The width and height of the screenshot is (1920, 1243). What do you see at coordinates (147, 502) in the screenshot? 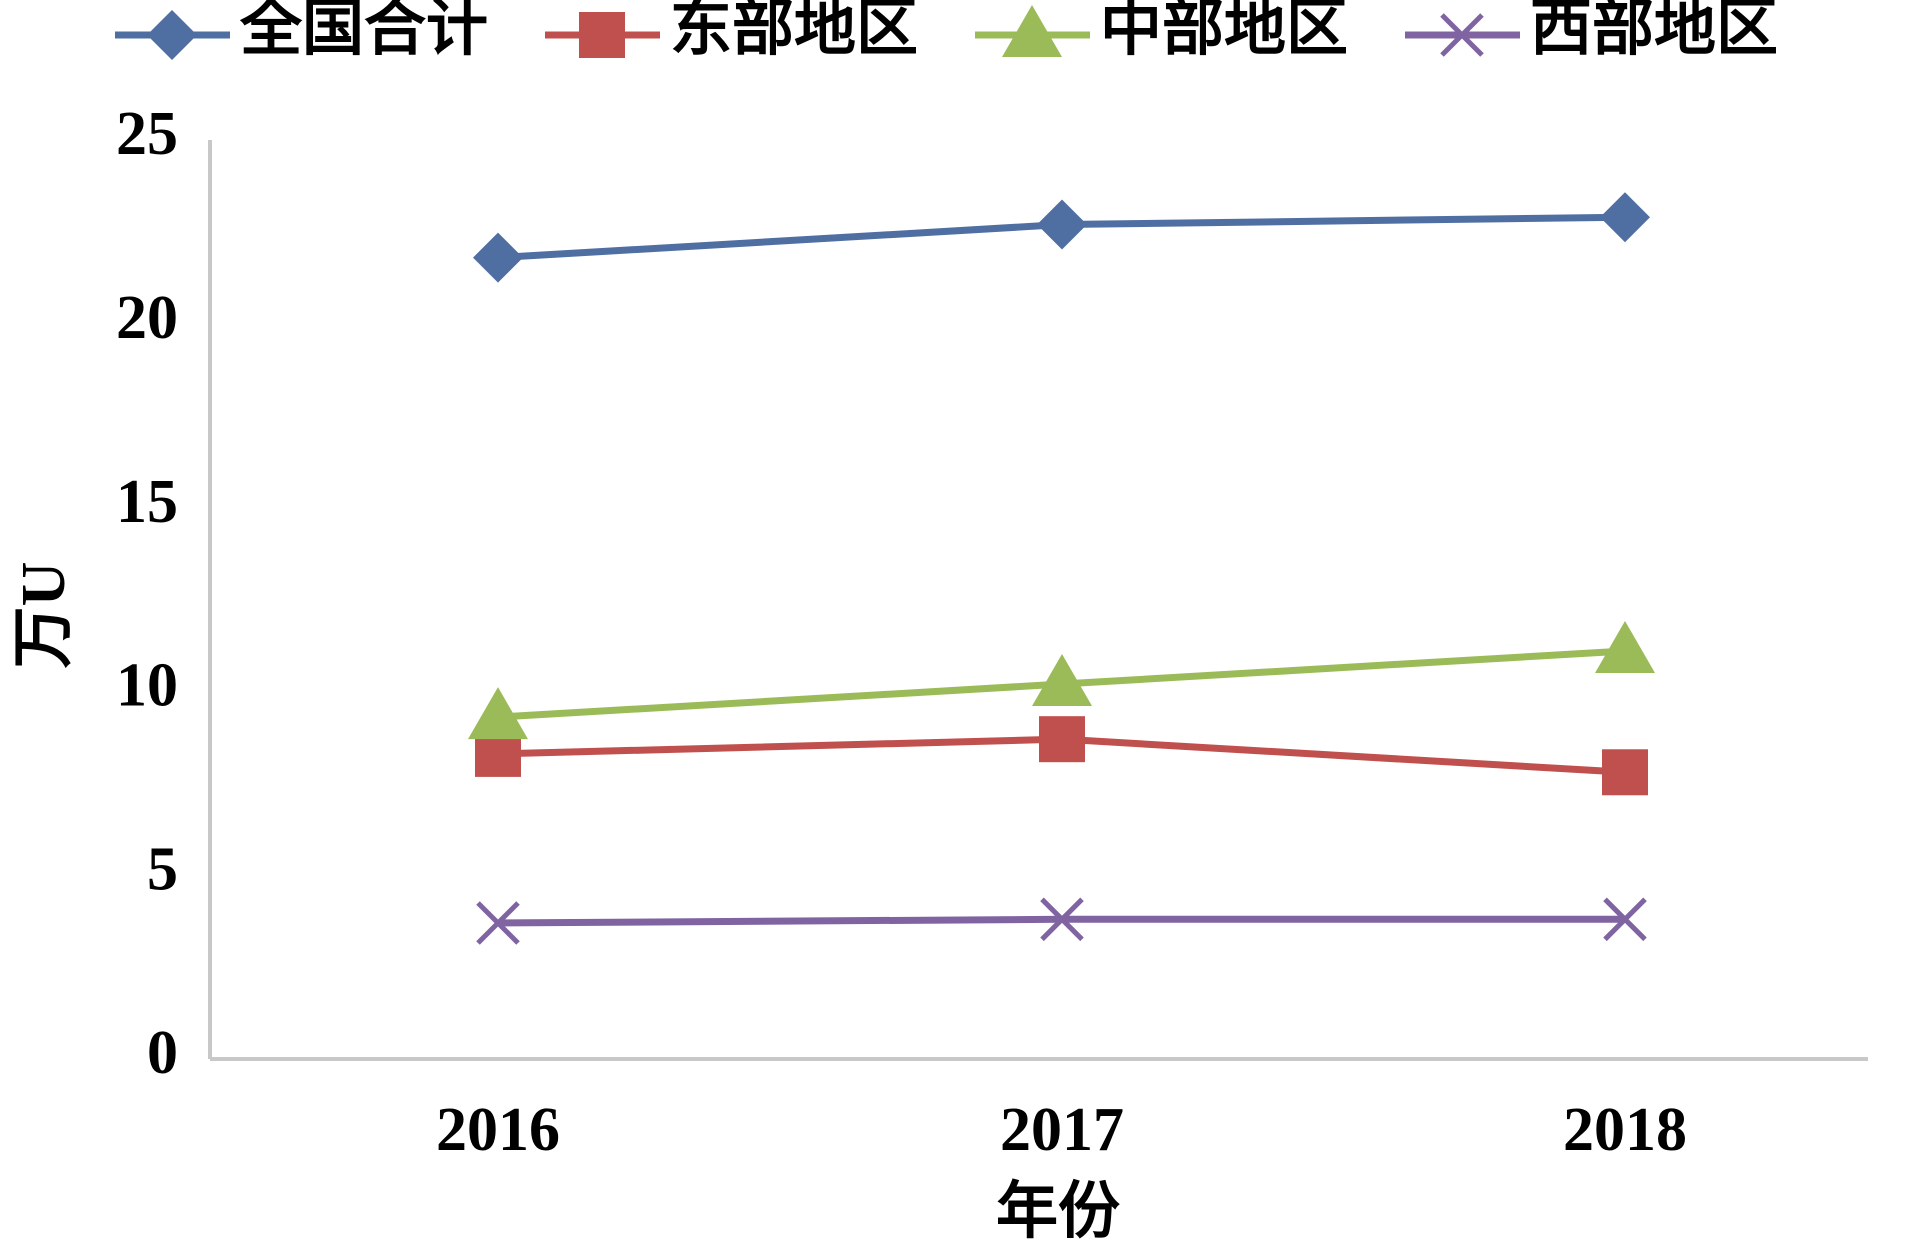
I see `y-tick-label: 15` at bounding box center [147, 502].